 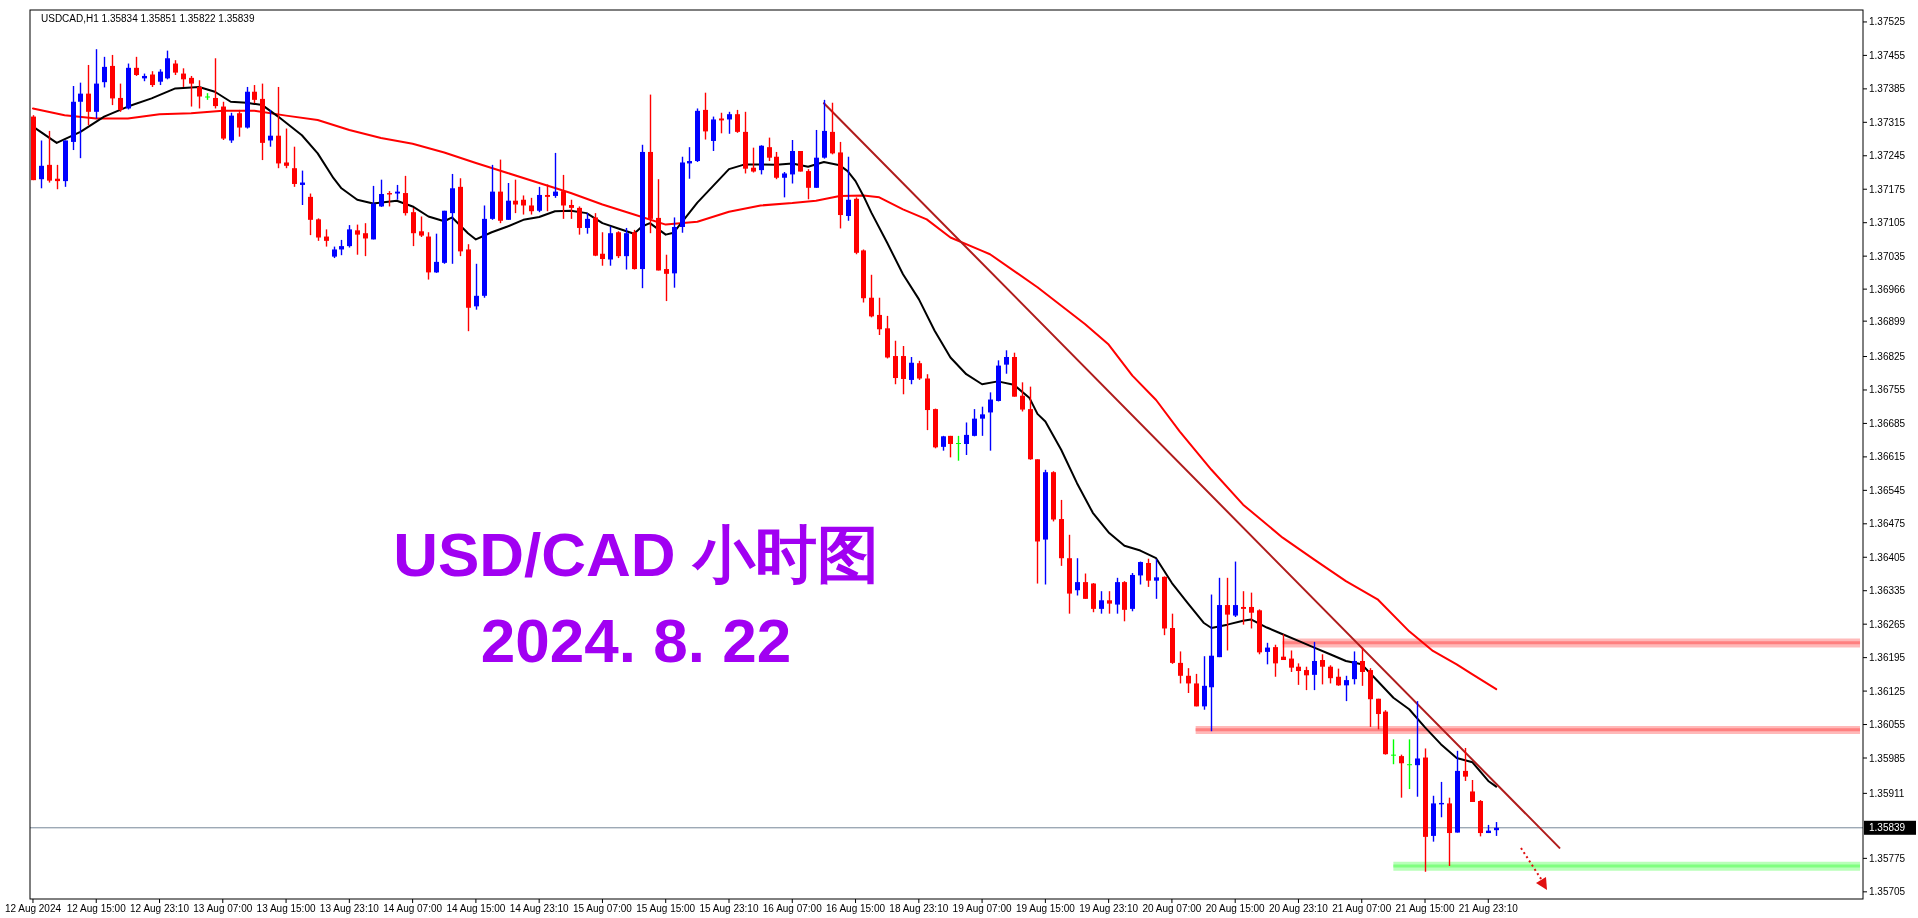 I want to click on x-tick-label: 21 Aug 15:00, so click(x=1425, y=908).